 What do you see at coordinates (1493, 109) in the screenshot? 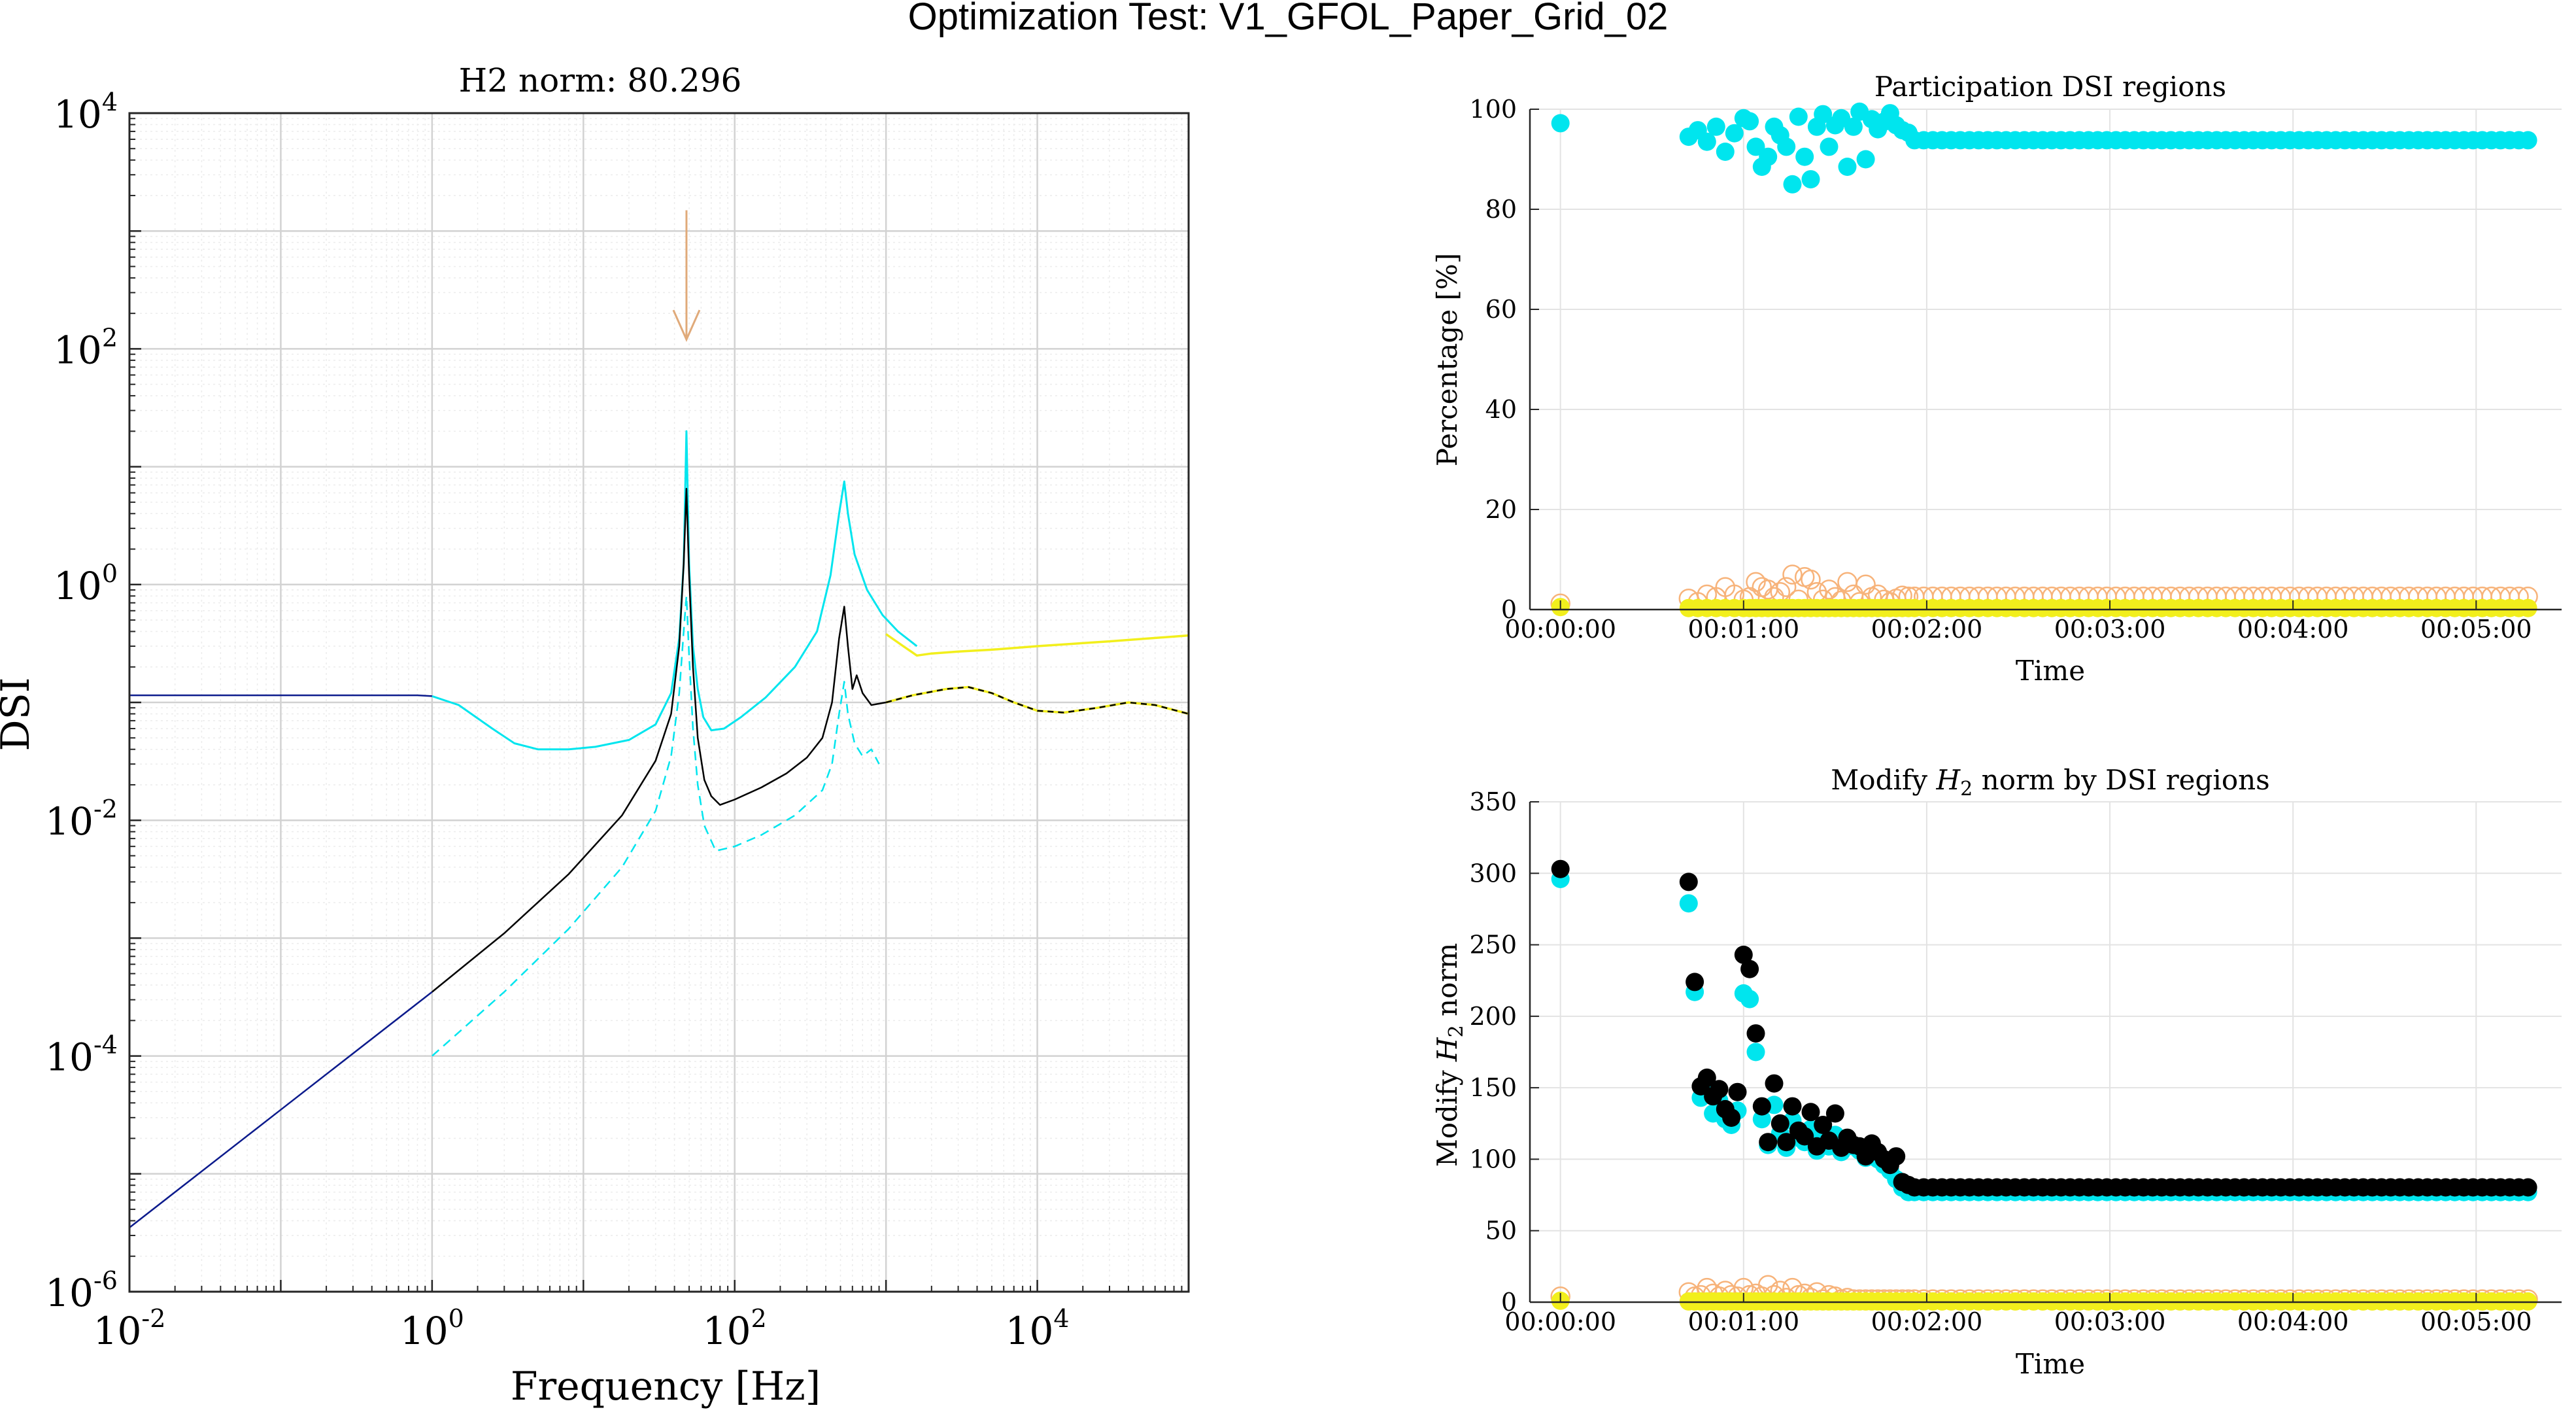
I see `c2-y-tick-label: 100` at bounding box center [1493, 109].